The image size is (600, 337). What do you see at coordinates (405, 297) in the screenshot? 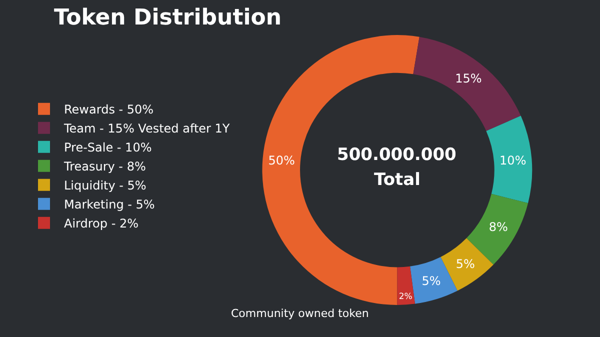
I see `data-label: 2%` at bounding box center [405, 297].